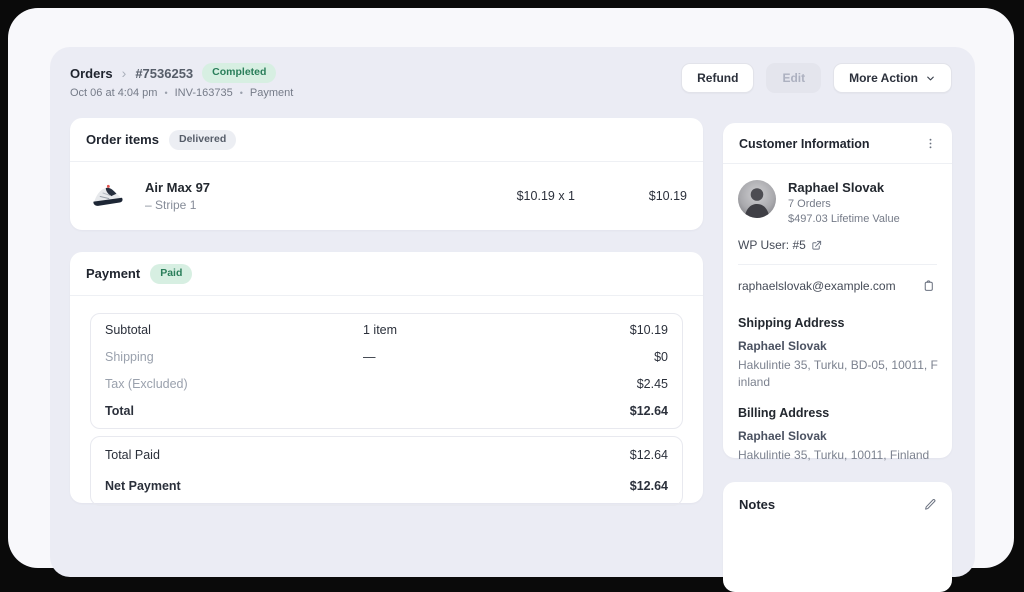 The height and width of the screenshot is (592, 1024). What do you see at coordinates (113, 274) in the screenshot?
I see `payment-title: Payment` at bounding box center [113, 274].